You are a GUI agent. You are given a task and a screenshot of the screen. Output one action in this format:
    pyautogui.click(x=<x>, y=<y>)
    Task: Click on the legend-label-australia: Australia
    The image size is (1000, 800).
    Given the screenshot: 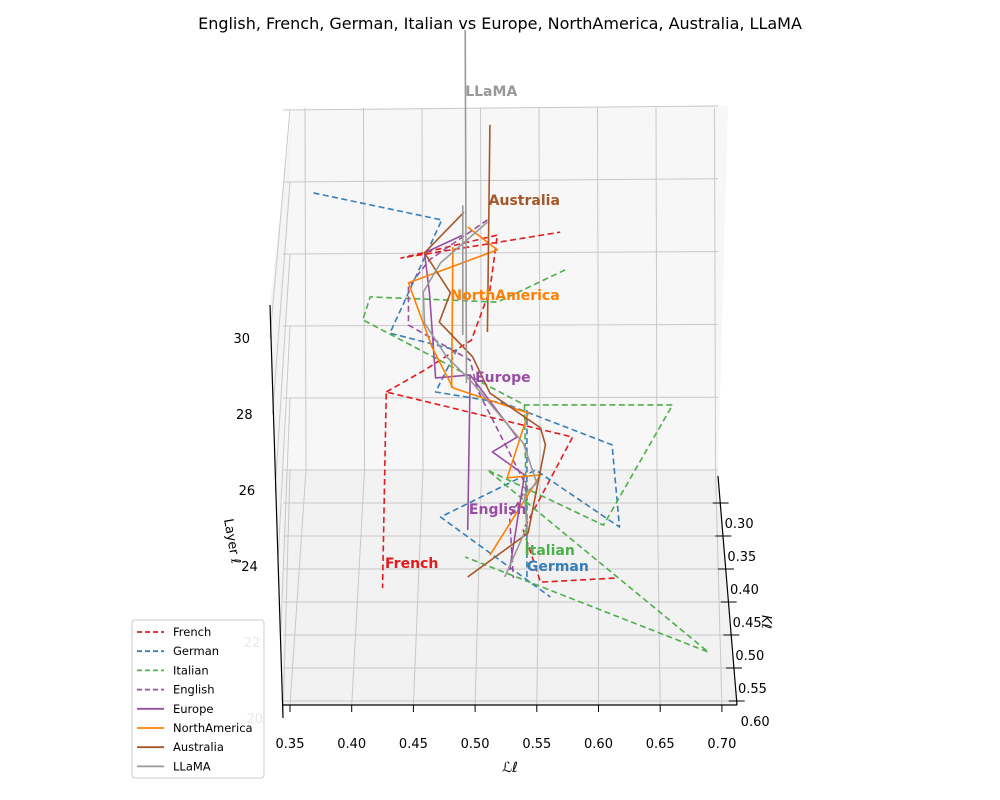 What is the action you would take?
    pyautogui.click(x=198, y=747)
    